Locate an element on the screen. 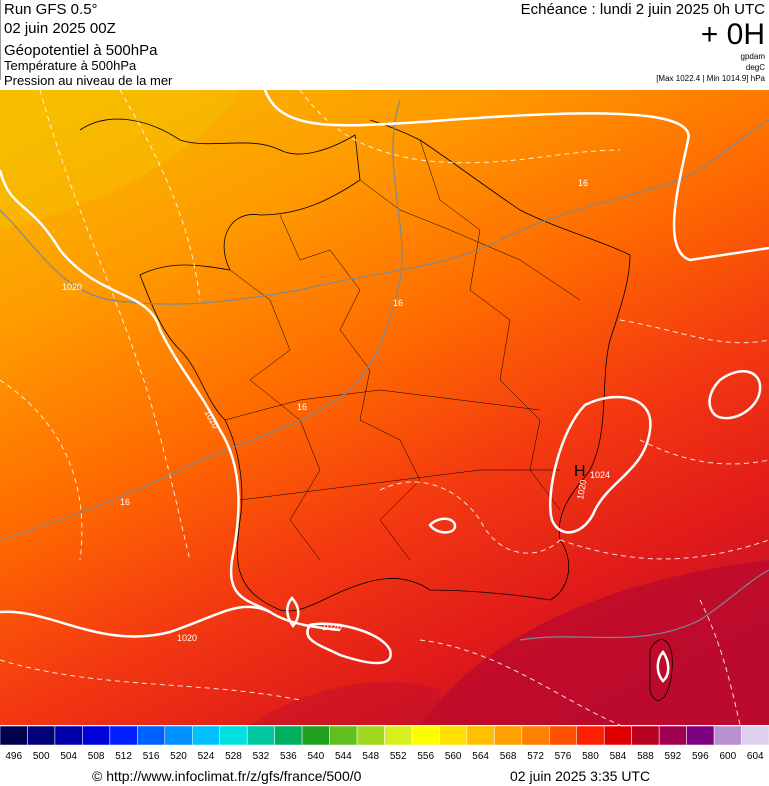 The image size is (769, 786). scale-label: 588 is located at coordinates (645, 756).